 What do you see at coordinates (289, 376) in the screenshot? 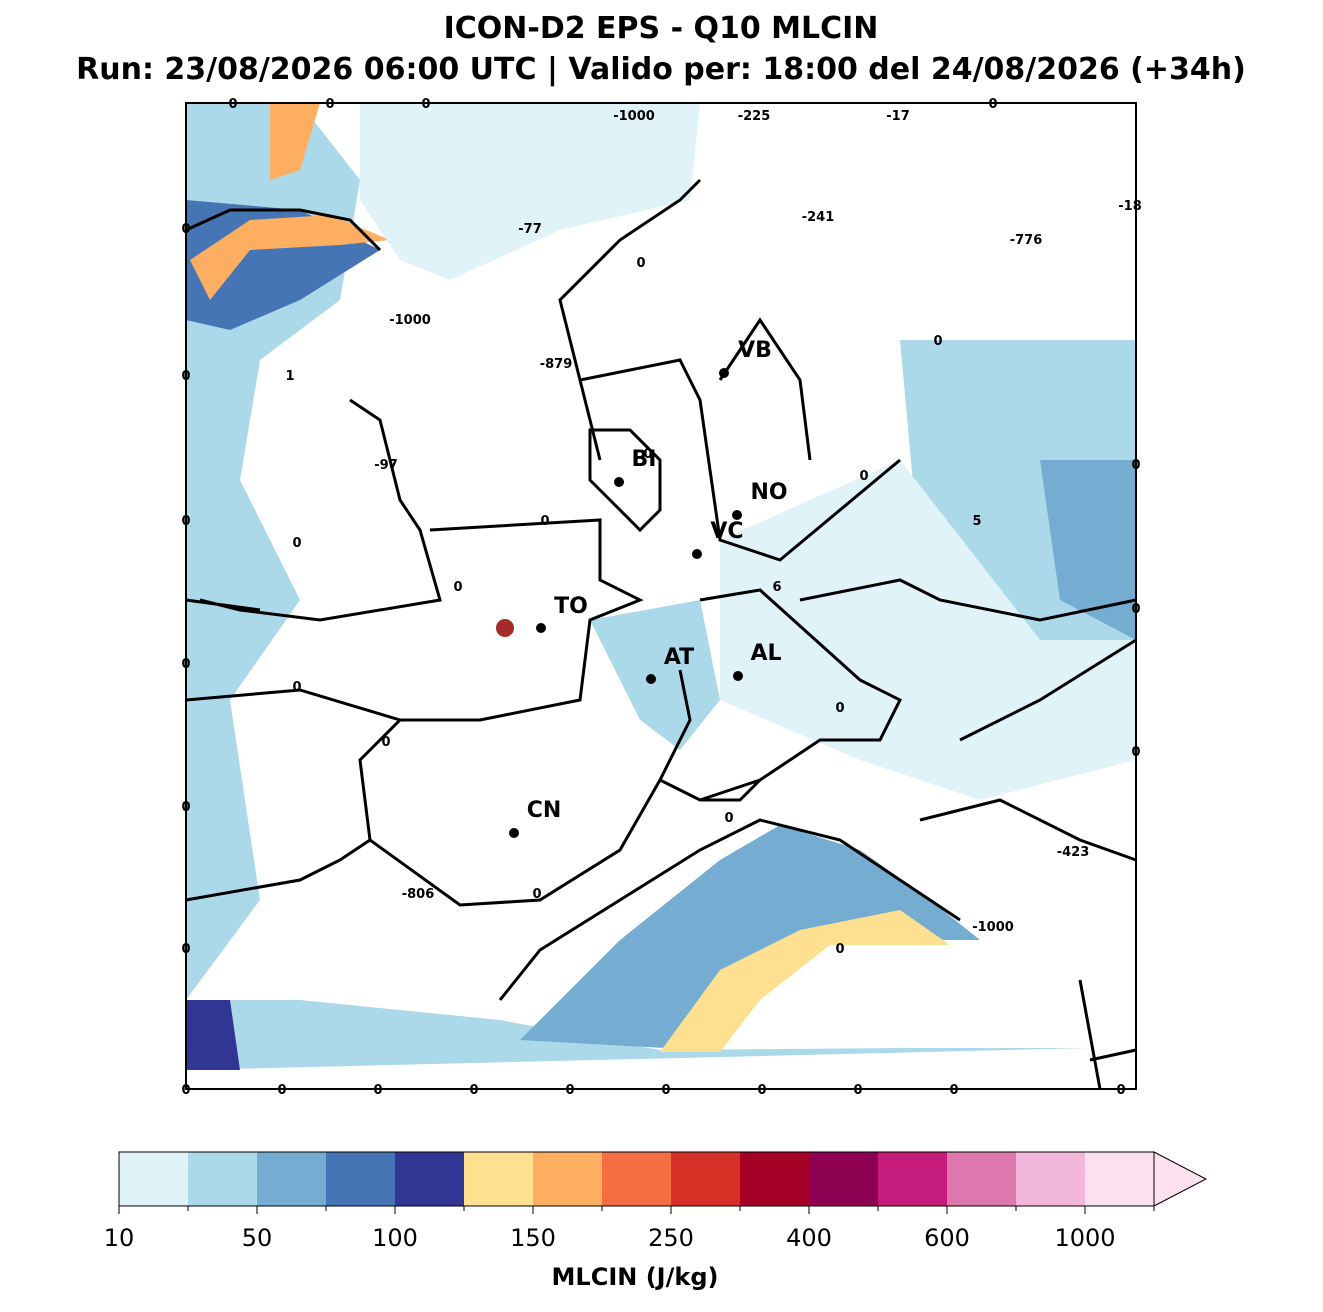
I see `contour-label: 1` at bounding box center [289, 376].